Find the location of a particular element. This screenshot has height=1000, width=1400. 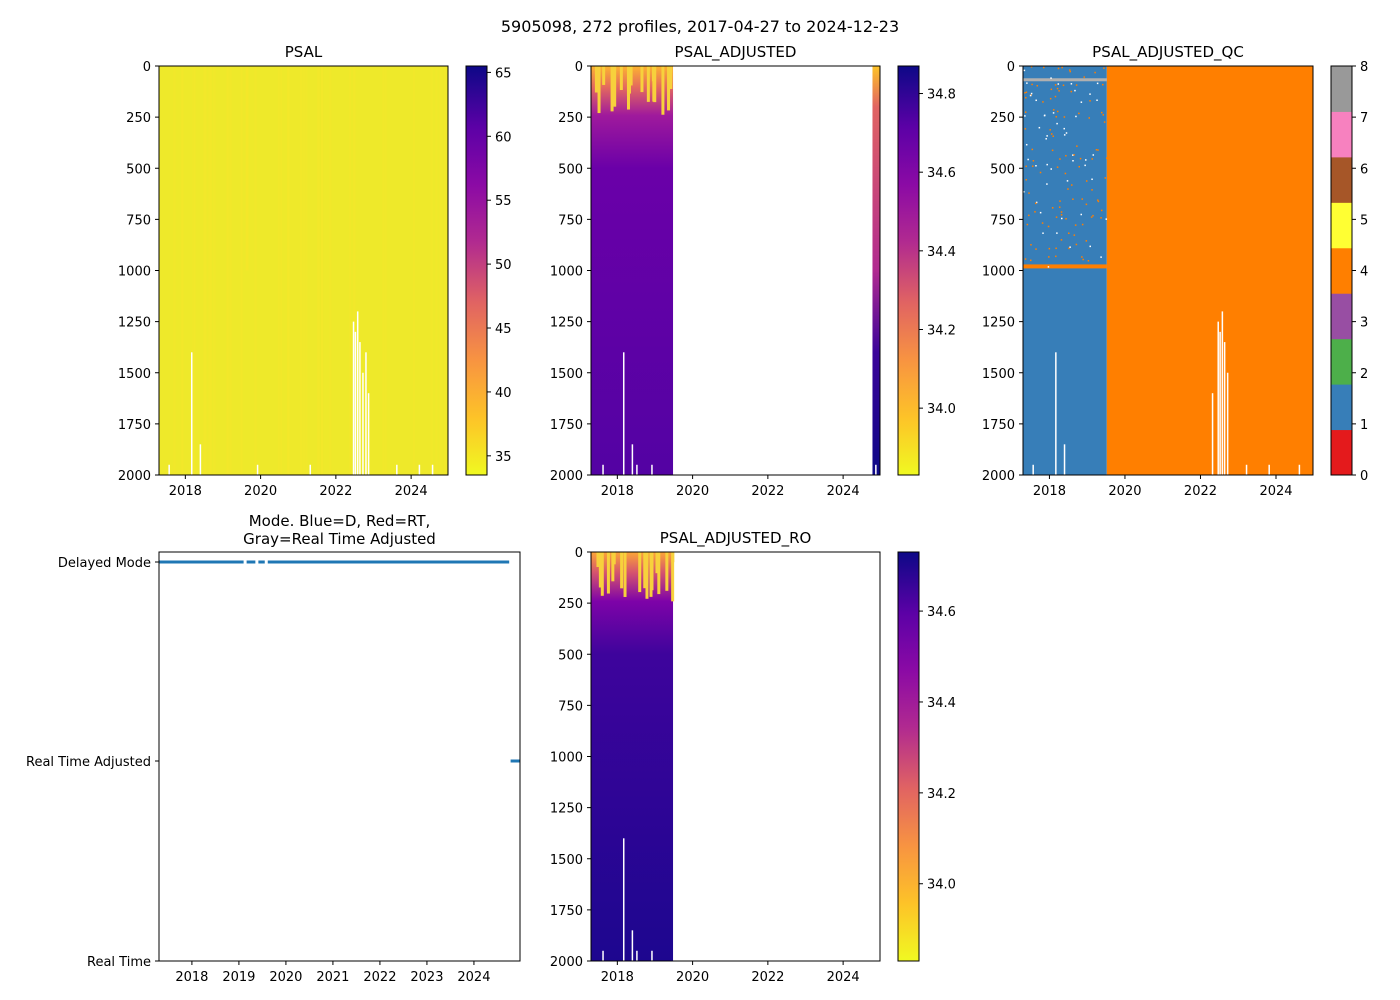

qc-region is located at coordinates (1209, 270).